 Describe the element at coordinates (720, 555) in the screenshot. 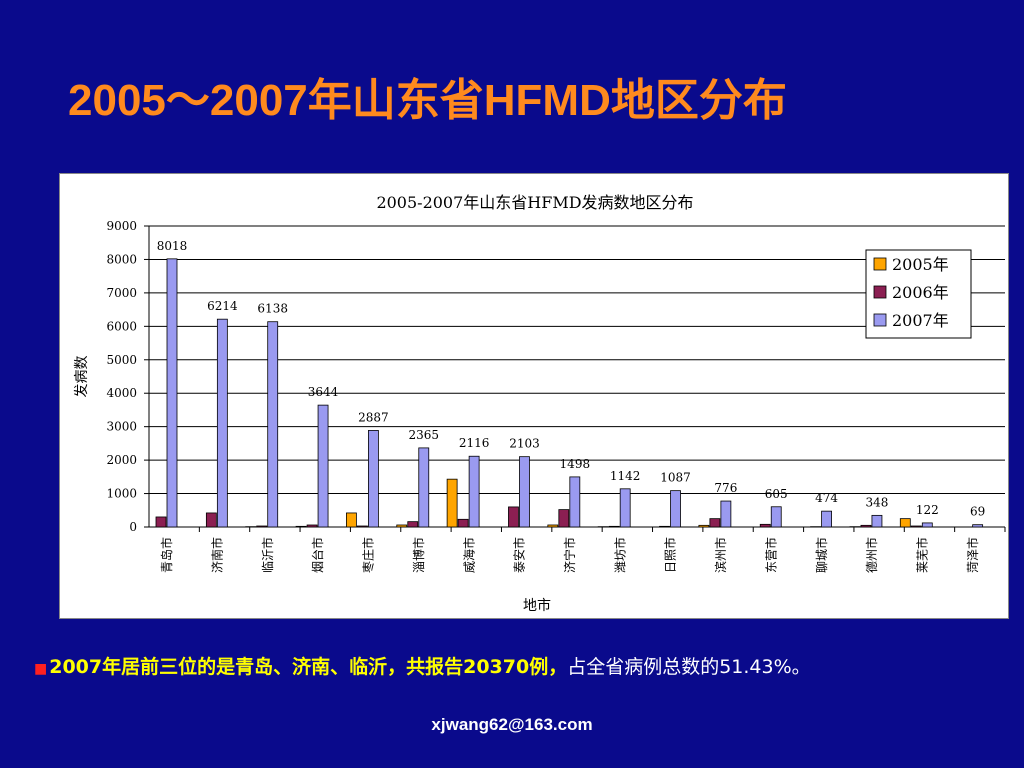

I see `x-tick-label: 滨州市` at that location.